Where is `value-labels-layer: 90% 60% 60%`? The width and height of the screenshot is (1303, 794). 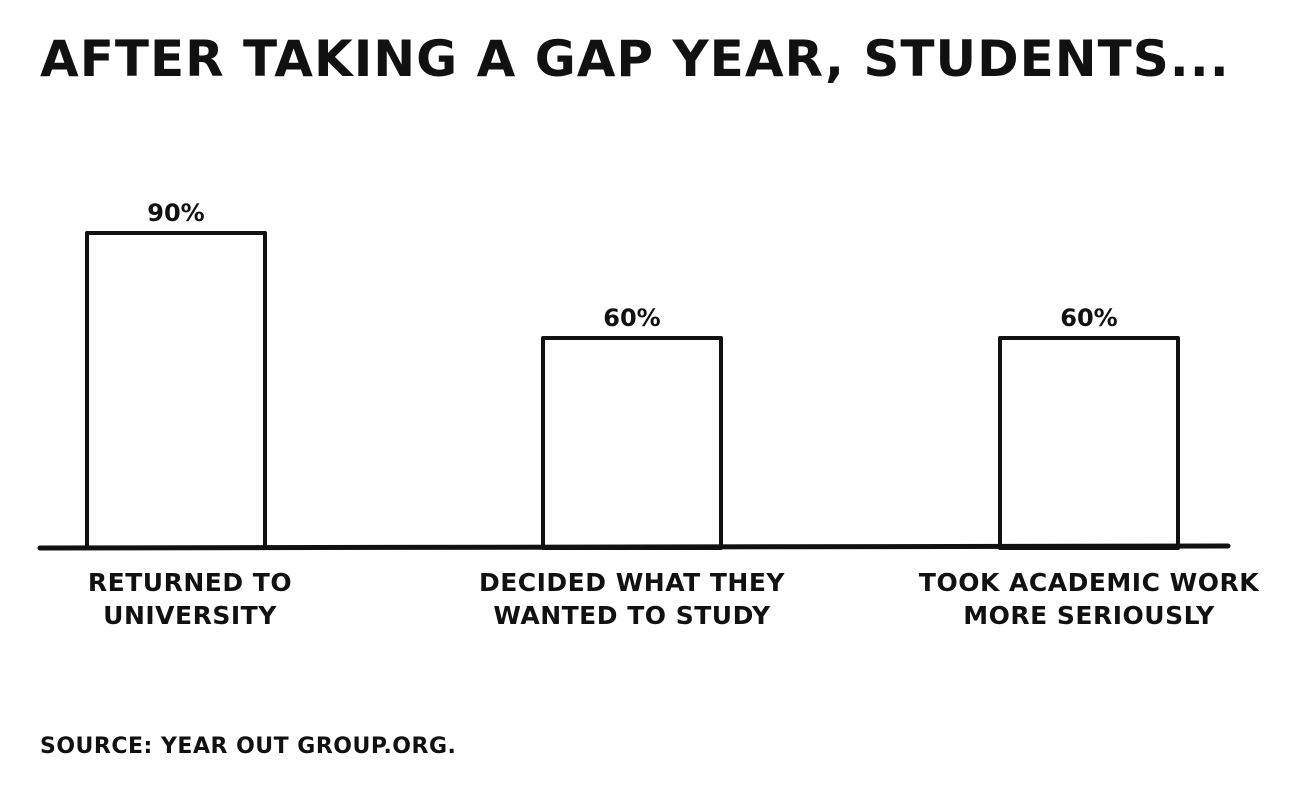
value-labels-layer: 90% 60% 60% is located at coordinates (632, 265).